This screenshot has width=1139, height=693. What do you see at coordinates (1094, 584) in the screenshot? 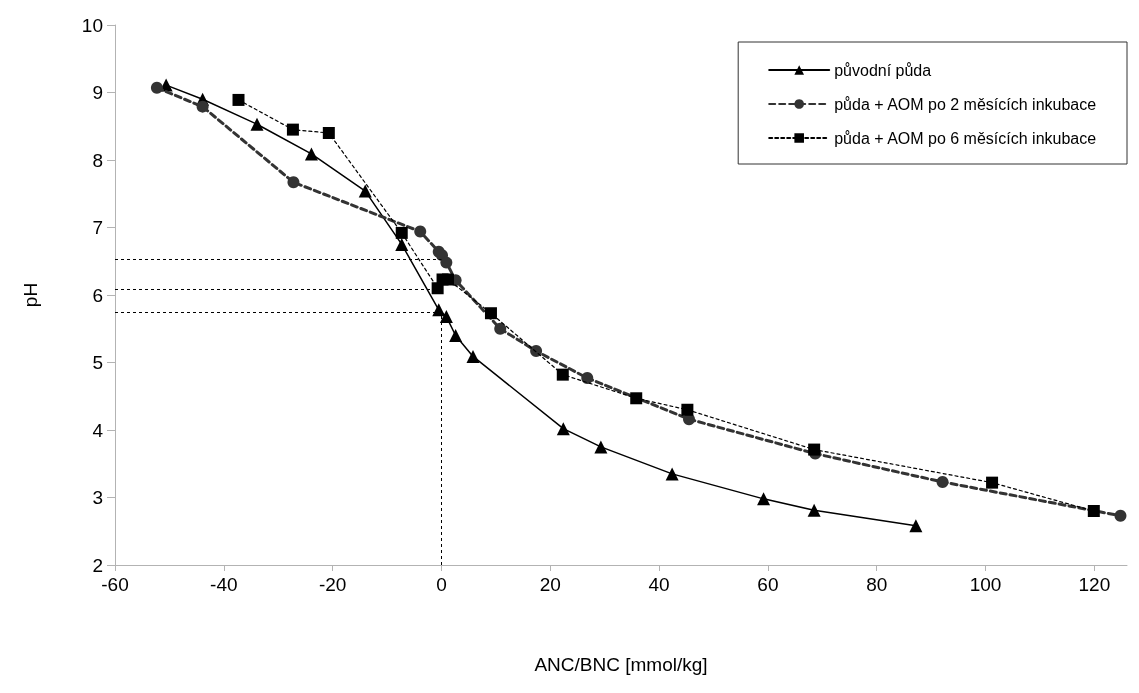
I see `x-tick-label: 120` at bounding box center [1094, 584].